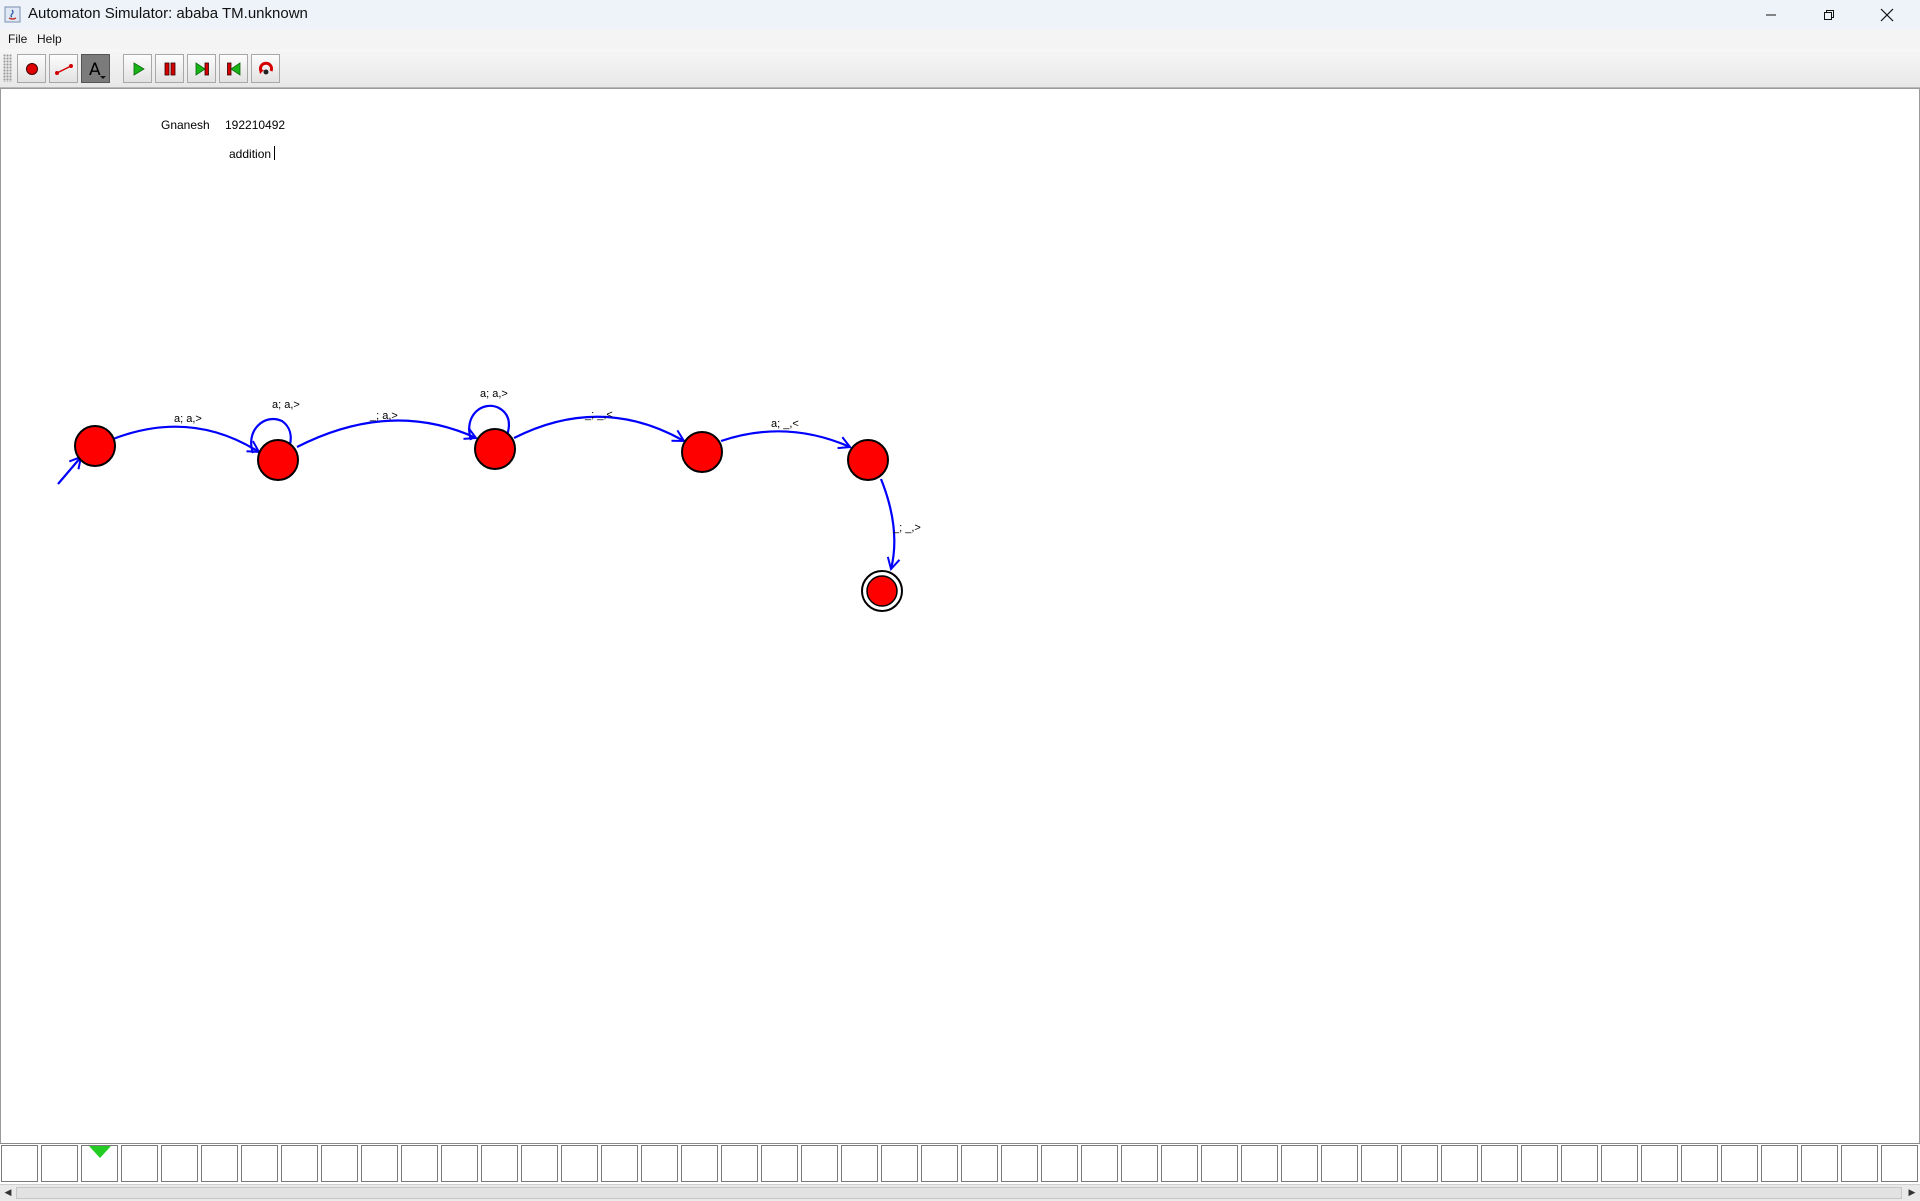  I want to click on note-id: 192210492, so click(255, 125).